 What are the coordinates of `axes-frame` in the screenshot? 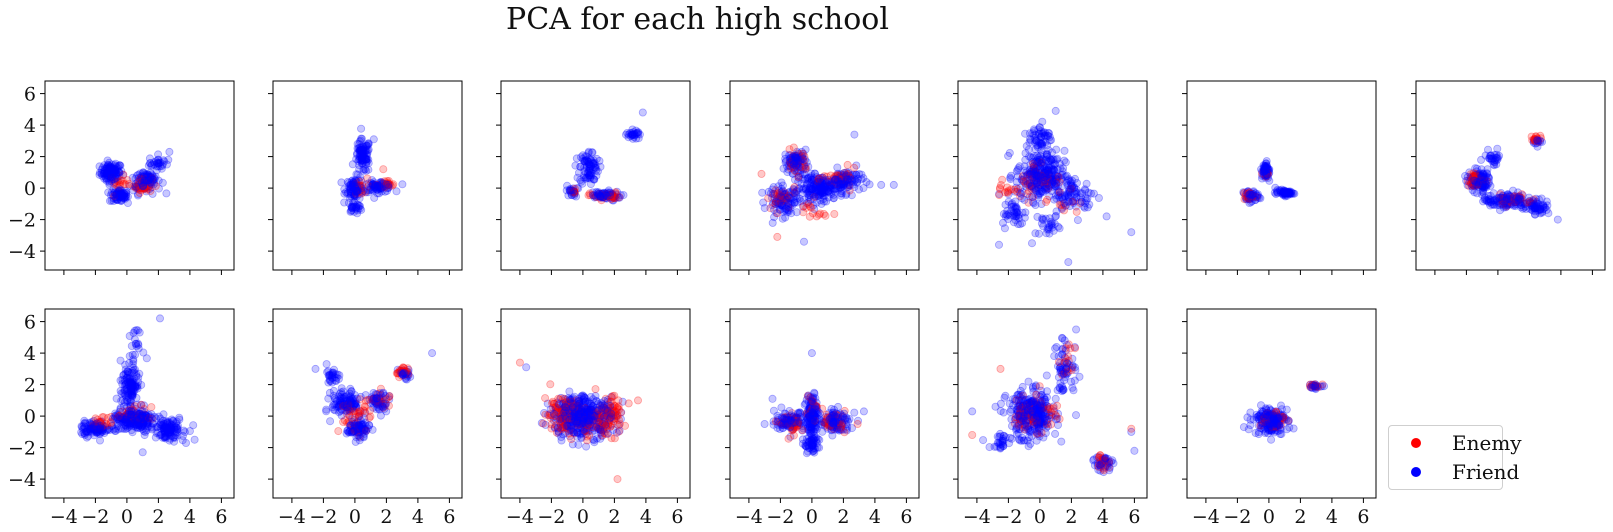 It's located at (595, 403).